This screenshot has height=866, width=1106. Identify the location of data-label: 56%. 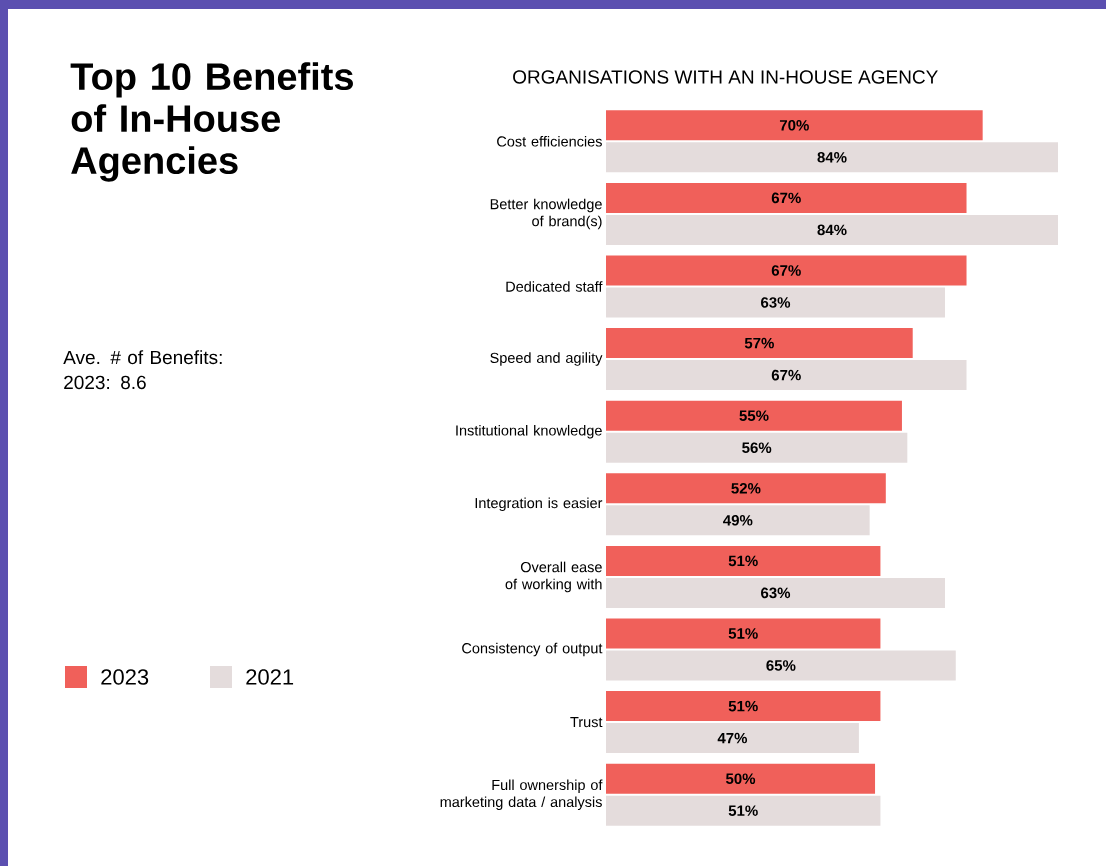
(757, 447).